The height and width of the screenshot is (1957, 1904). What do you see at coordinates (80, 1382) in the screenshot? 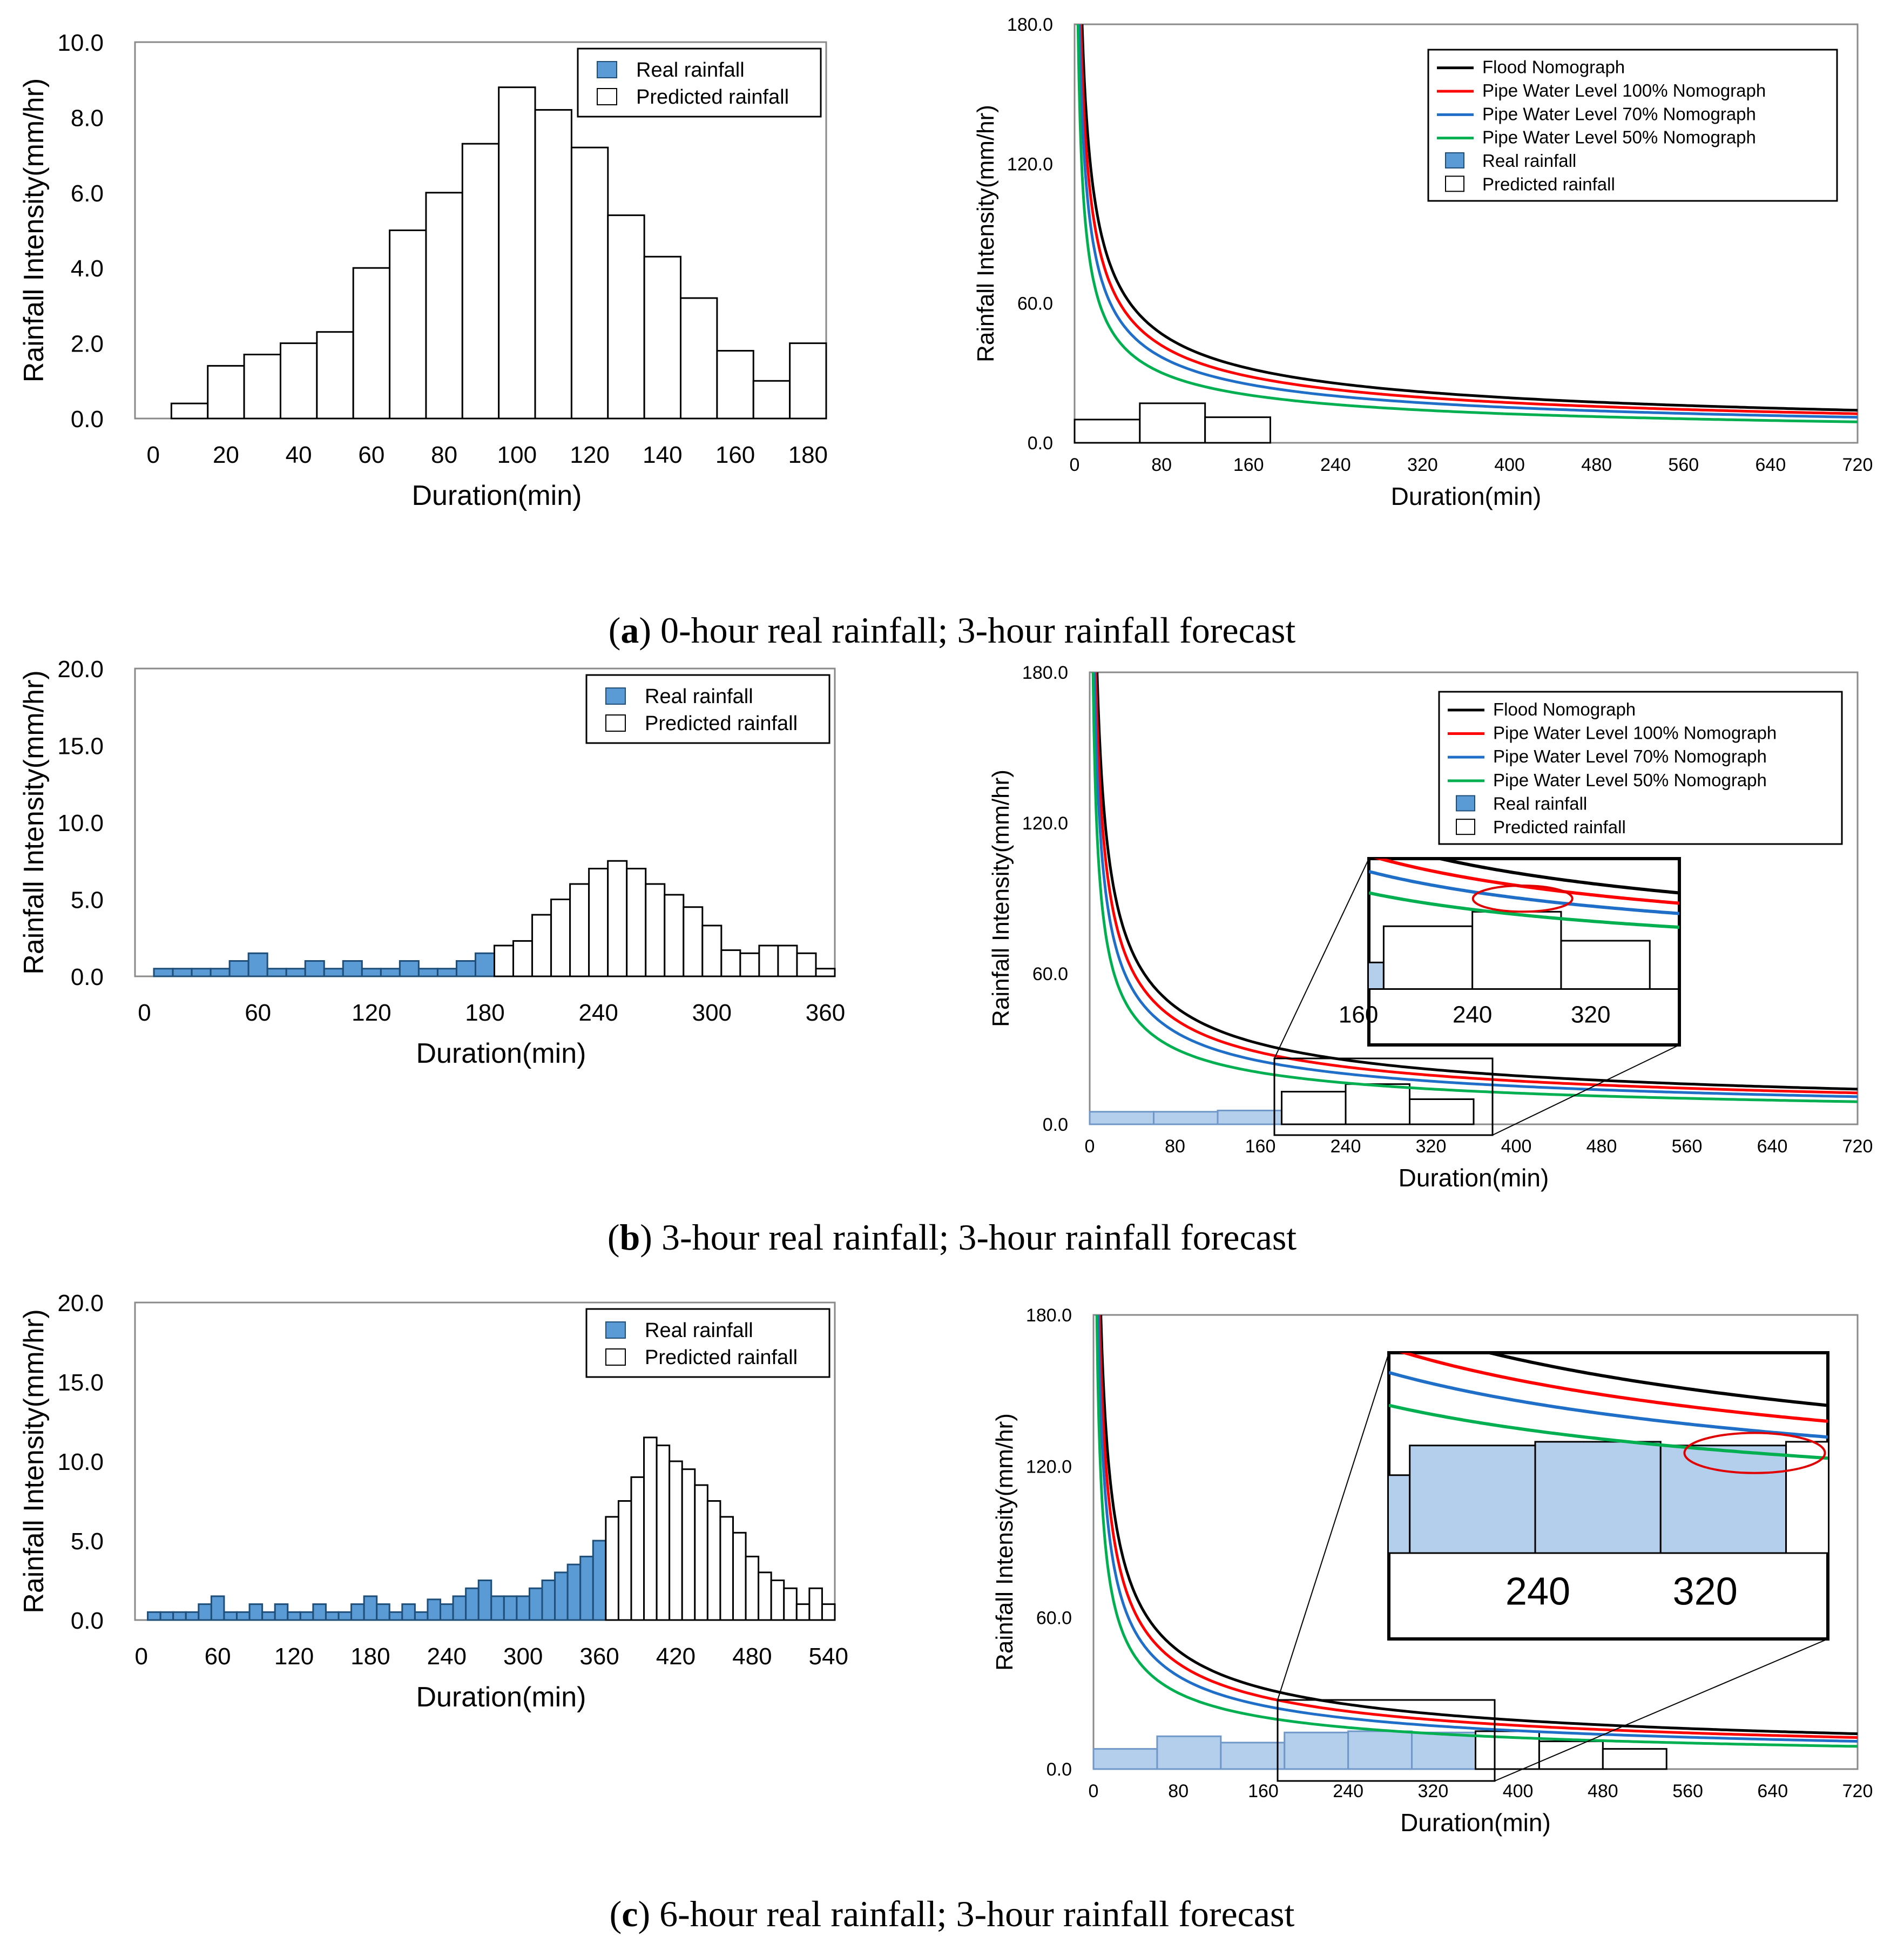
I see `y-tick-label: 15.0` at bounding box center [80, 1382].